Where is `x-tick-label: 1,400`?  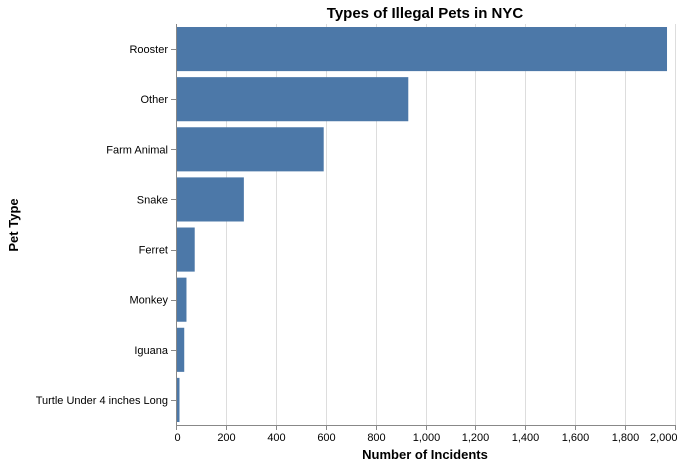 x-tick-label: 1,400 is located at coordinates (526, 438).